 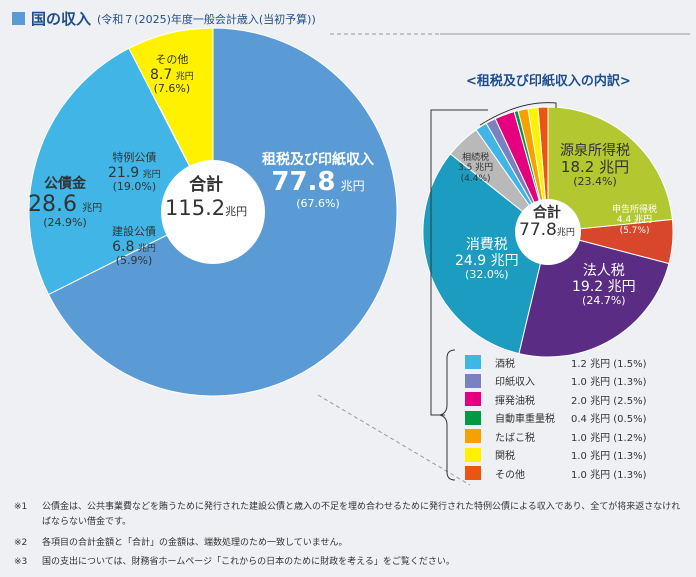 I want to click on label-corporate-name: 法人税, so click(x=603, y=271).